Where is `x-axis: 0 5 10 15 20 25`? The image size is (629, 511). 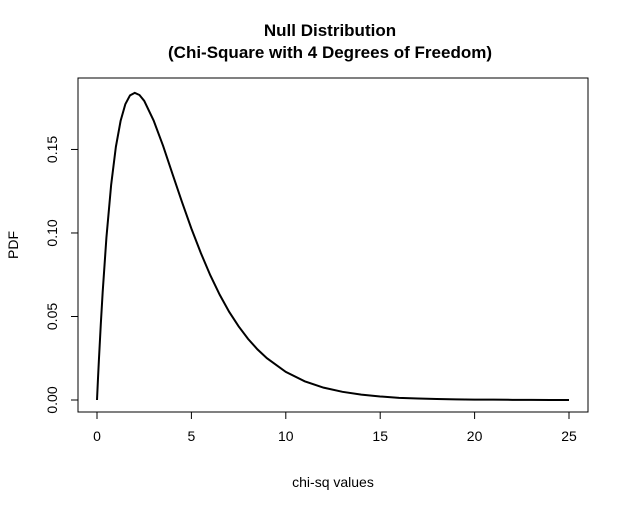
x-axis: 0 5 10 15 20 25 is located at coordinates (335, 427).